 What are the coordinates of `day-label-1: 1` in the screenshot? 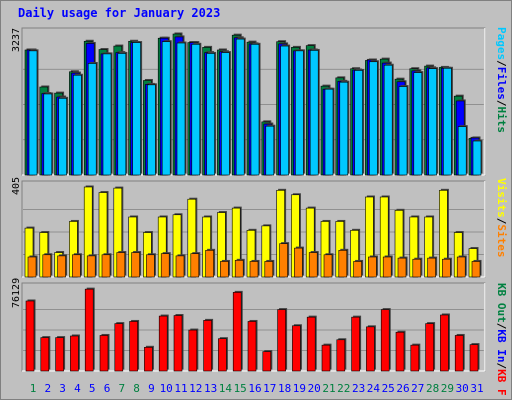 It's located at (33, 388).